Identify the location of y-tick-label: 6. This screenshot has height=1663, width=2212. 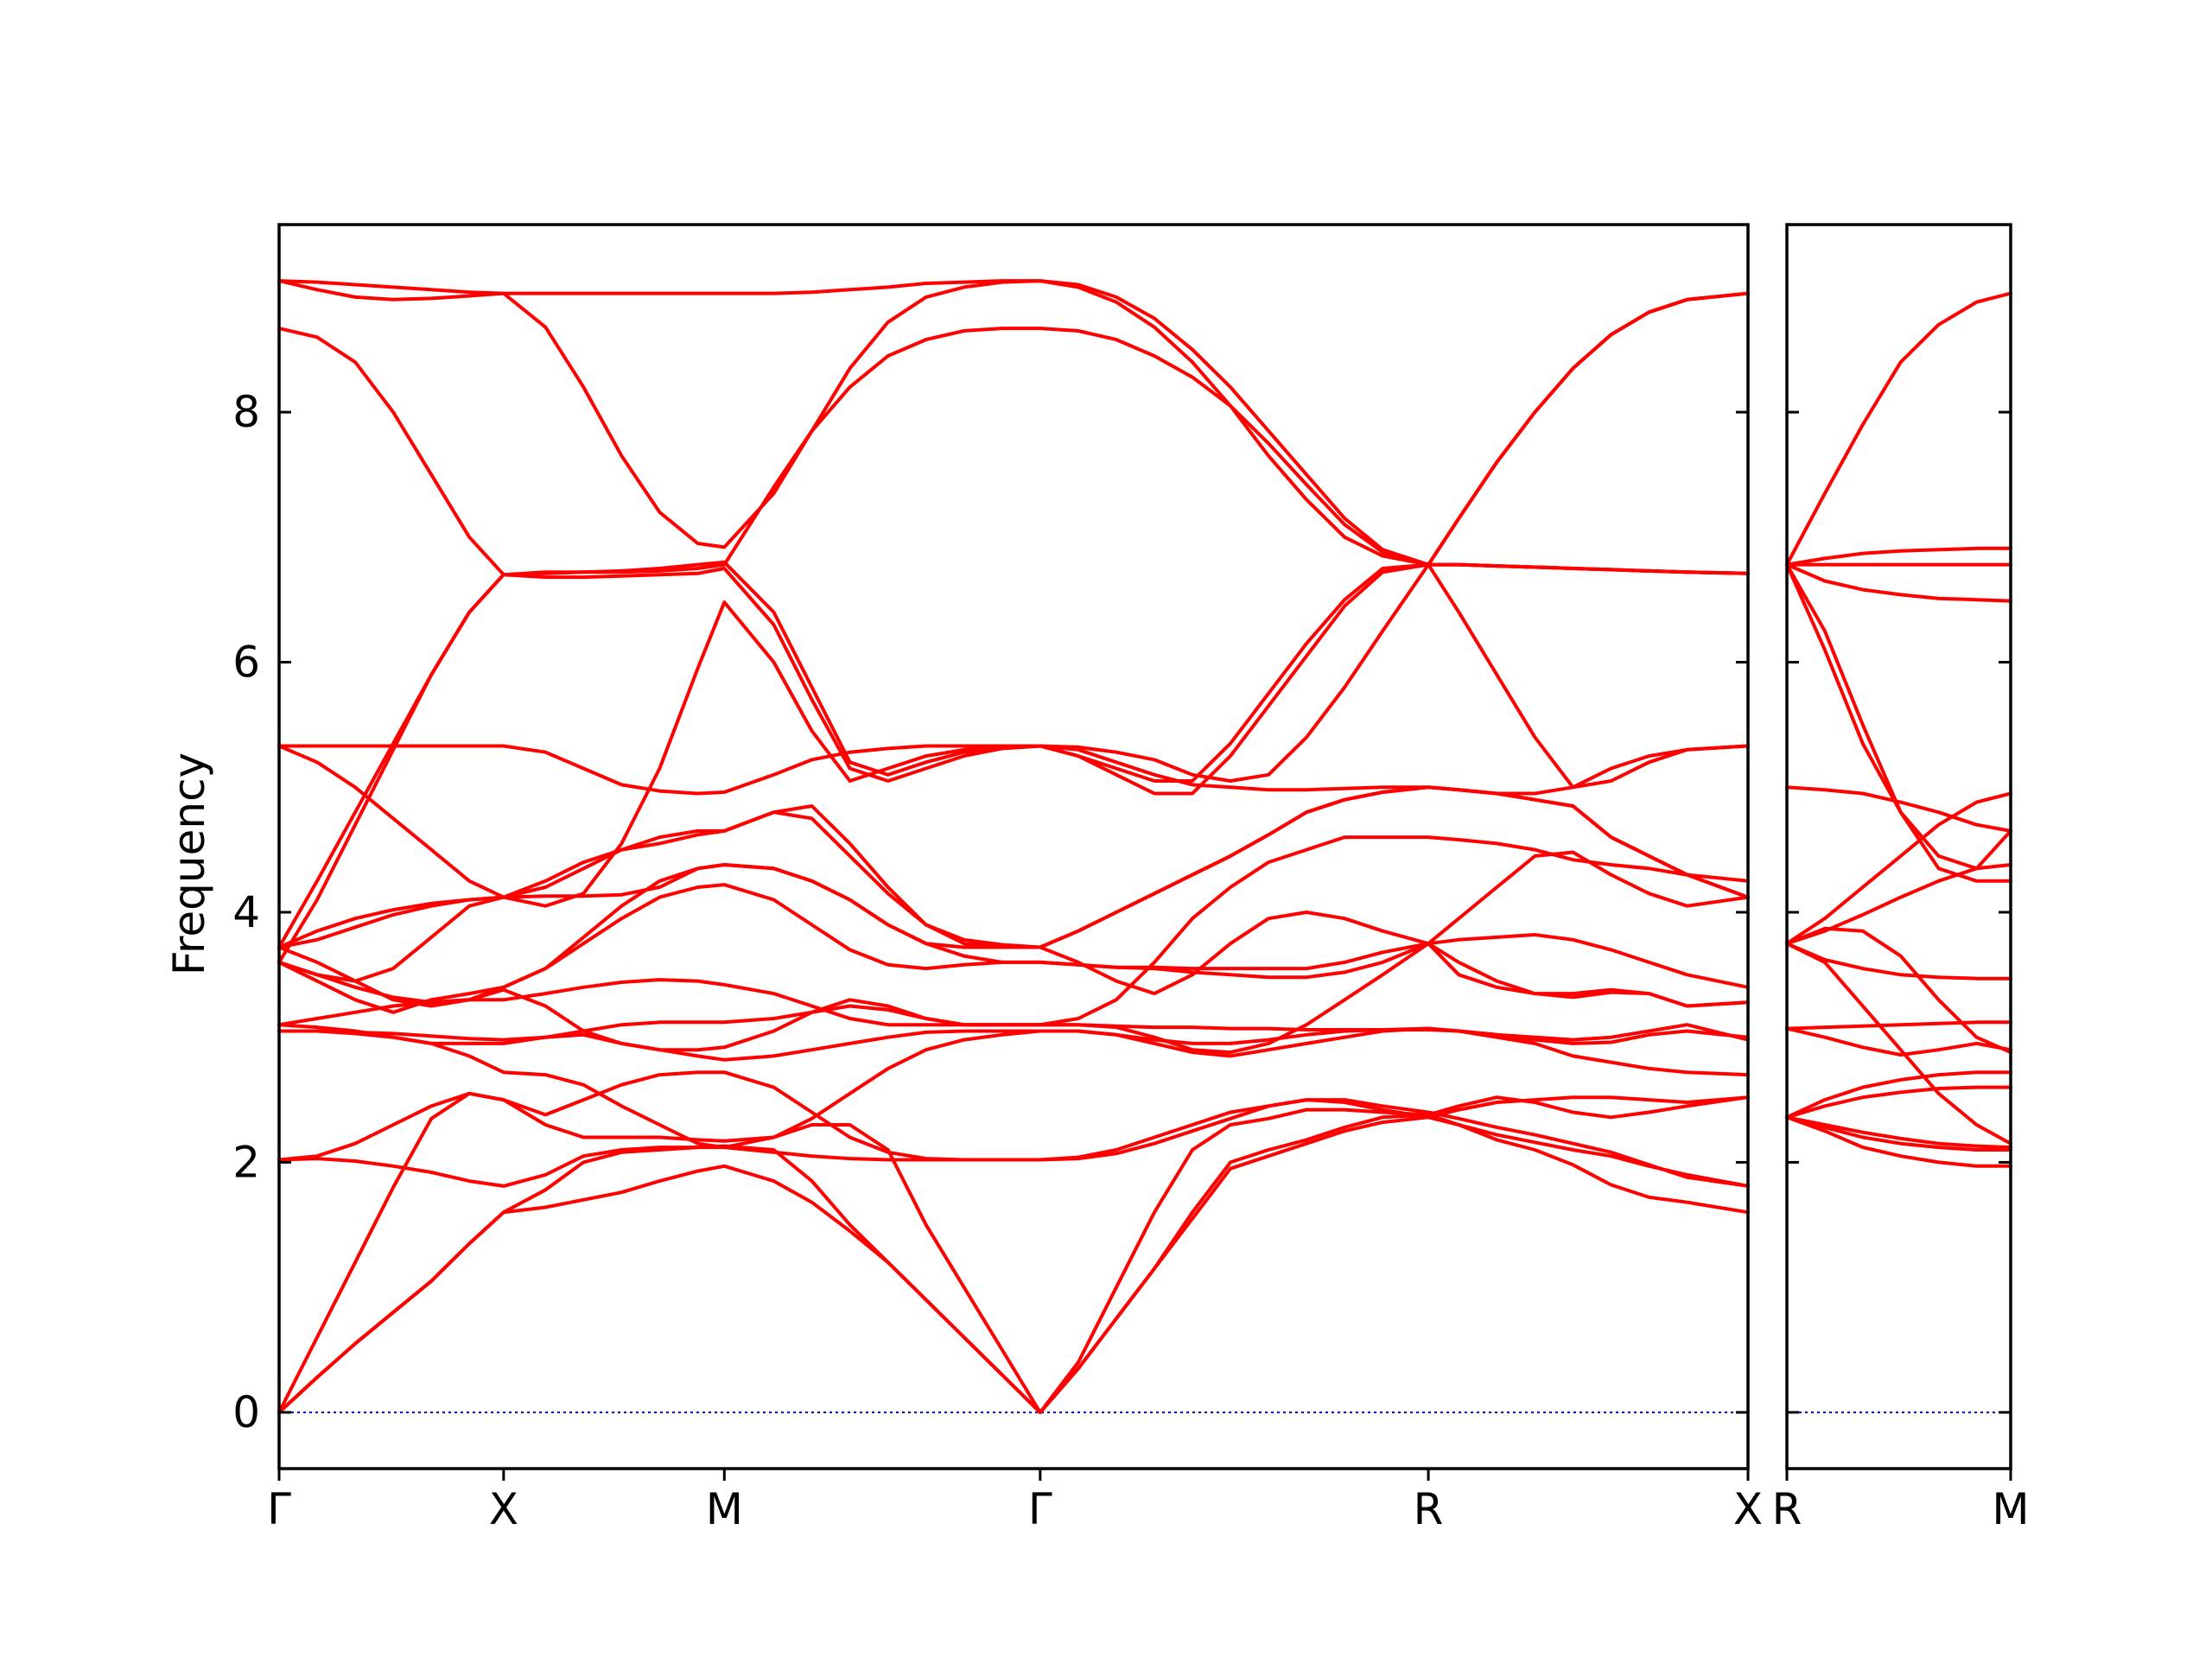
(246, 663).